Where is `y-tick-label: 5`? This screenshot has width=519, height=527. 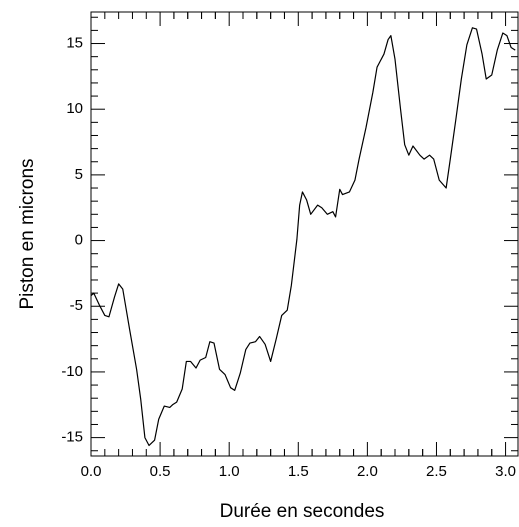 y-tick-label: 5 is located at coordinates (79, 174).